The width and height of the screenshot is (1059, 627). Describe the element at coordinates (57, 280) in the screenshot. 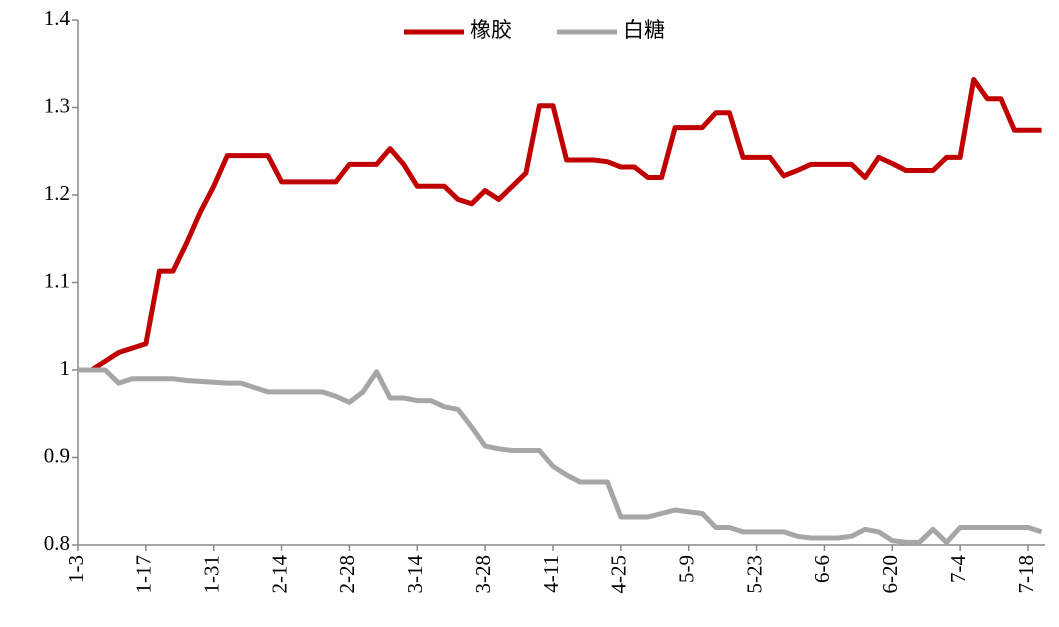

I see `y-tick-label: 1.1` at that location.